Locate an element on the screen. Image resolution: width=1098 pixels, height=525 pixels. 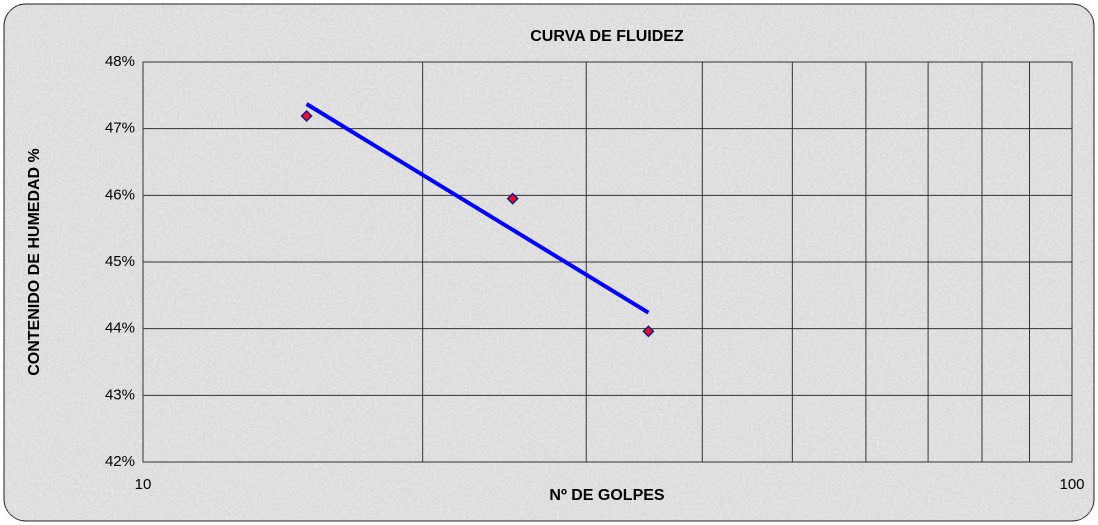
y-tick-label: 42% is located at coordinates (120, 461).